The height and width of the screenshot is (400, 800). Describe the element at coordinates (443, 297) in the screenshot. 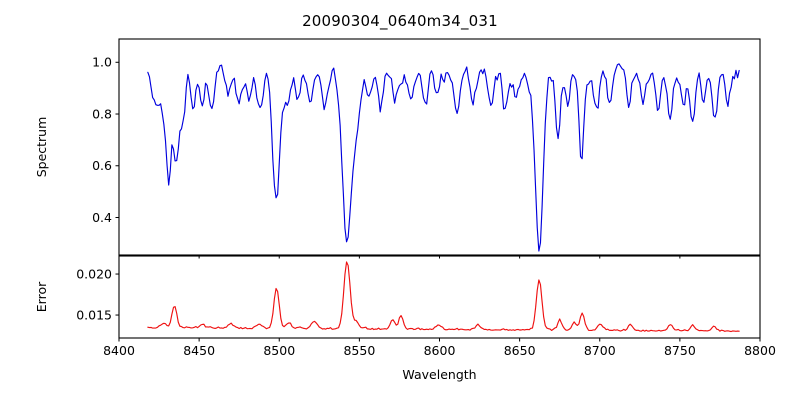

I see `data-series-error` at that location.